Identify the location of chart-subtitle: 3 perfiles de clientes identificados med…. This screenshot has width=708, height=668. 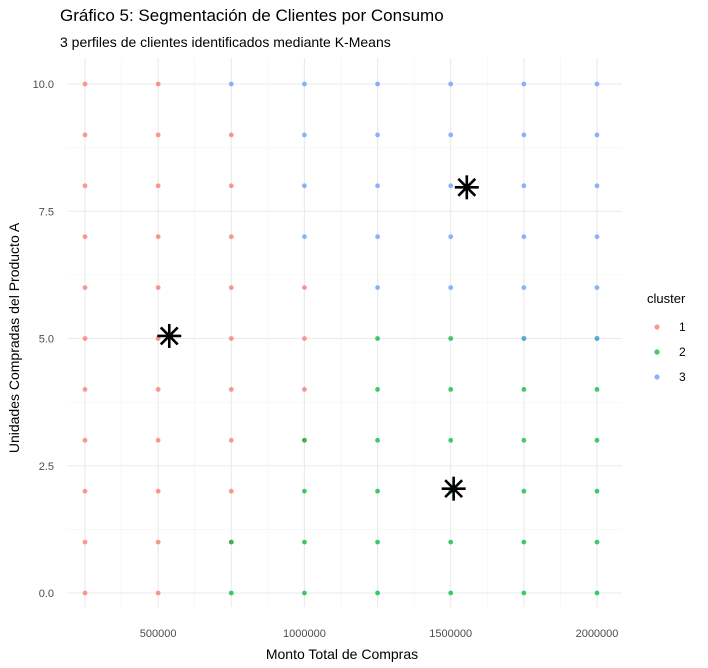
(225, 42).